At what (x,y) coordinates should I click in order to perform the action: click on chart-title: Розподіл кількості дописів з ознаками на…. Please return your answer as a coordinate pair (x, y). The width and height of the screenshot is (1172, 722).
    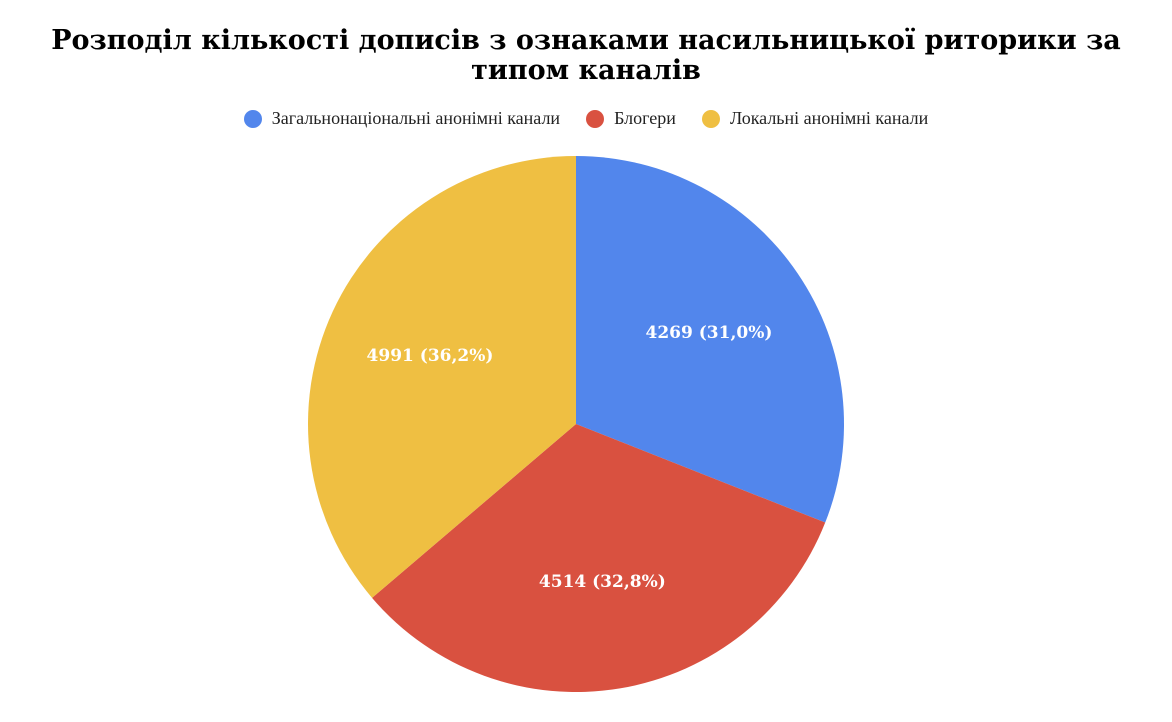
    Looking at the image, I should click on (586, 55).